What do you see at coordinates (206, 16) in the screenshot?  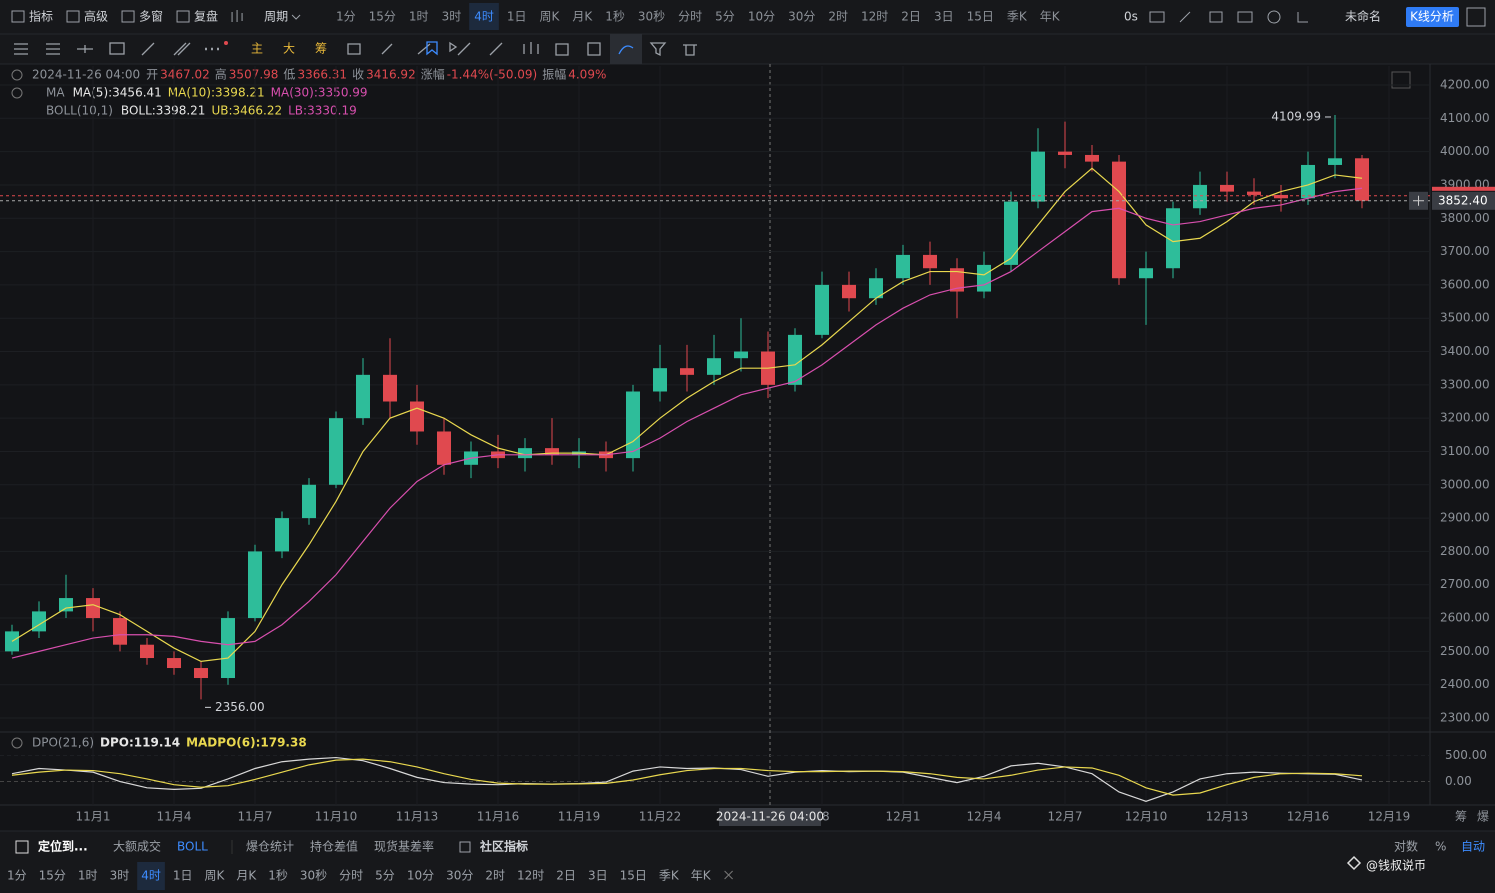 I see `toolbar-button: 复盘` at bounding box center [206, 16].